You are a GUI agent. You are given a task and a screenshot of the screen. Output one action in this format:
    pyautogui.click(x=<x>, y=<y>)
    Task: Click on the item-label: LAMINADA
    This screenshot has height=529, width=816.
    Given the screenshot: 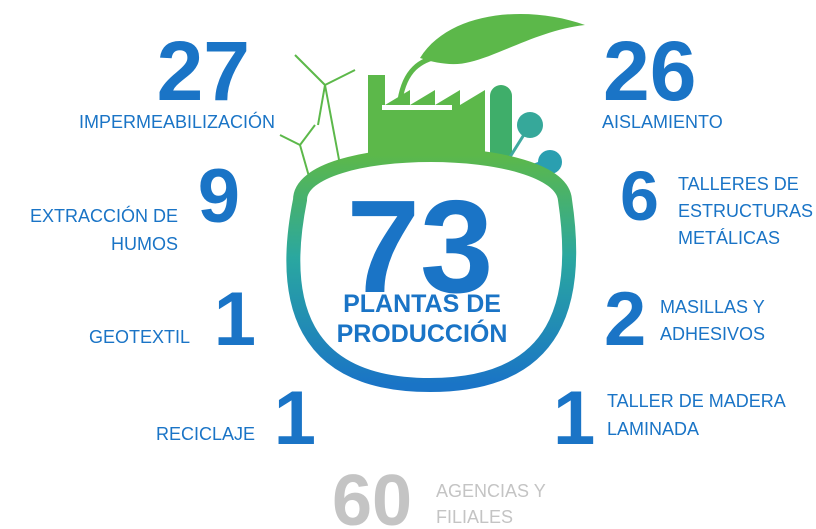 What is the action you would take?
    pyautogui.click(x=653, y=429)
    